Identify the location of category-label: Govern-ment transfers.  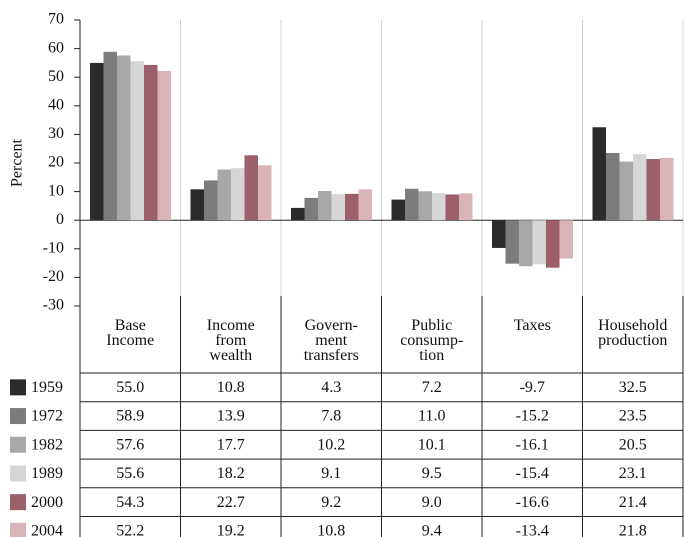
(331, 340).